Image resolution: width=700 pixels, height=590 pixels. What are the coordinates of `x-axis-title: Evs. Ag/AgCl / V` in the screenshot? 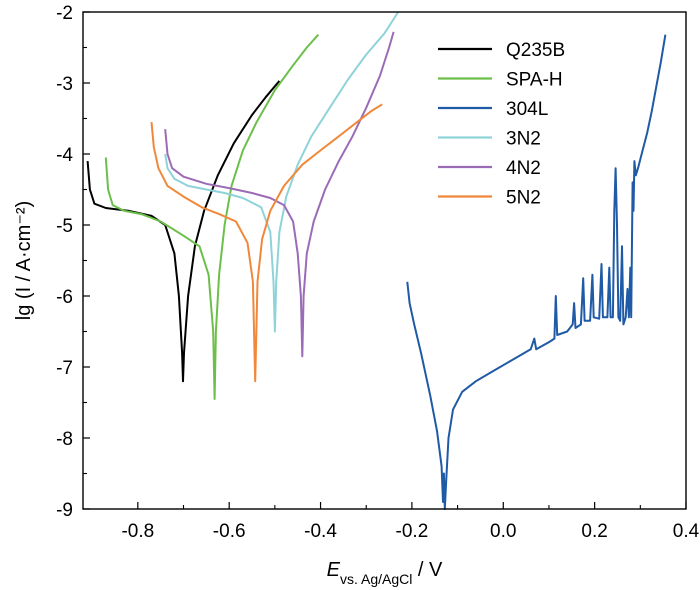 It's located at (385, 573).